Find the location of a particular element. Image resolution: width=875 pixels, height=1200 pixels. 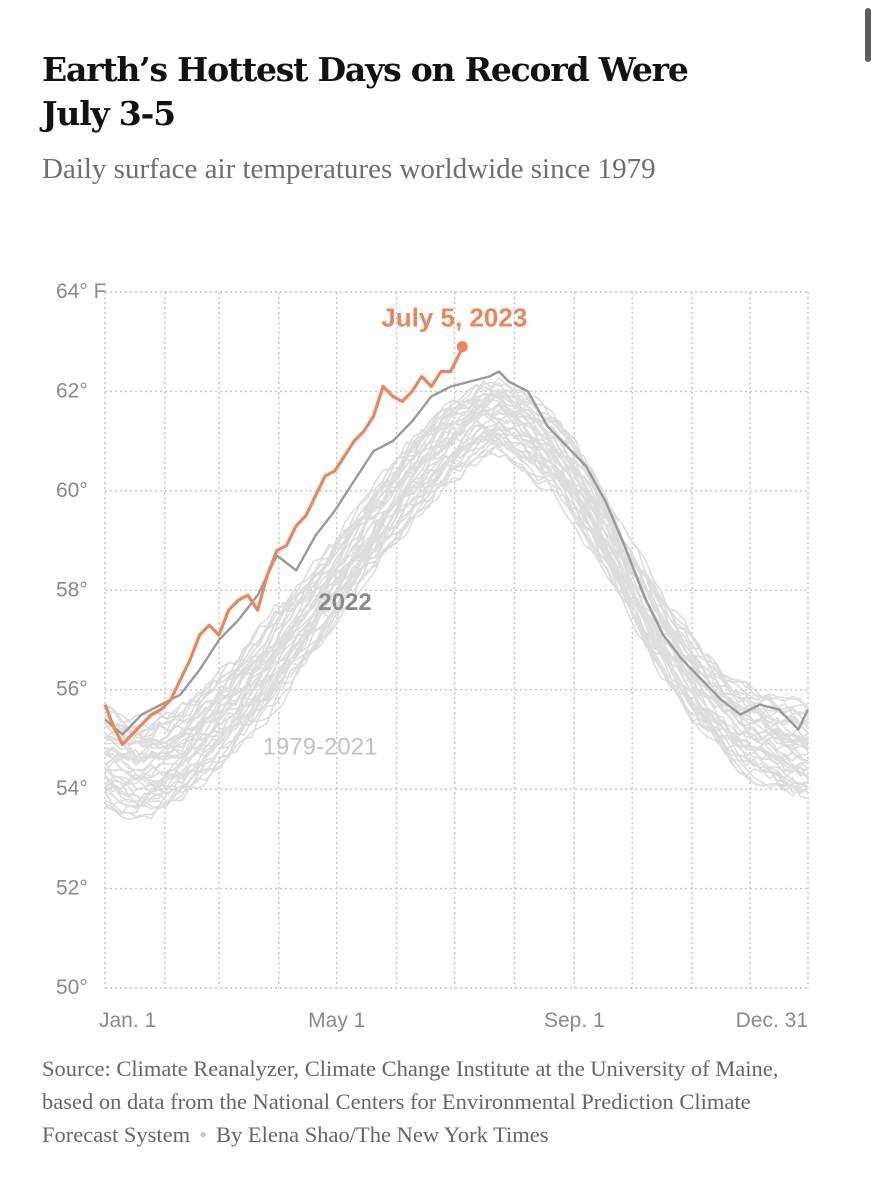

line-2023 is located at coordinates (283, 546).